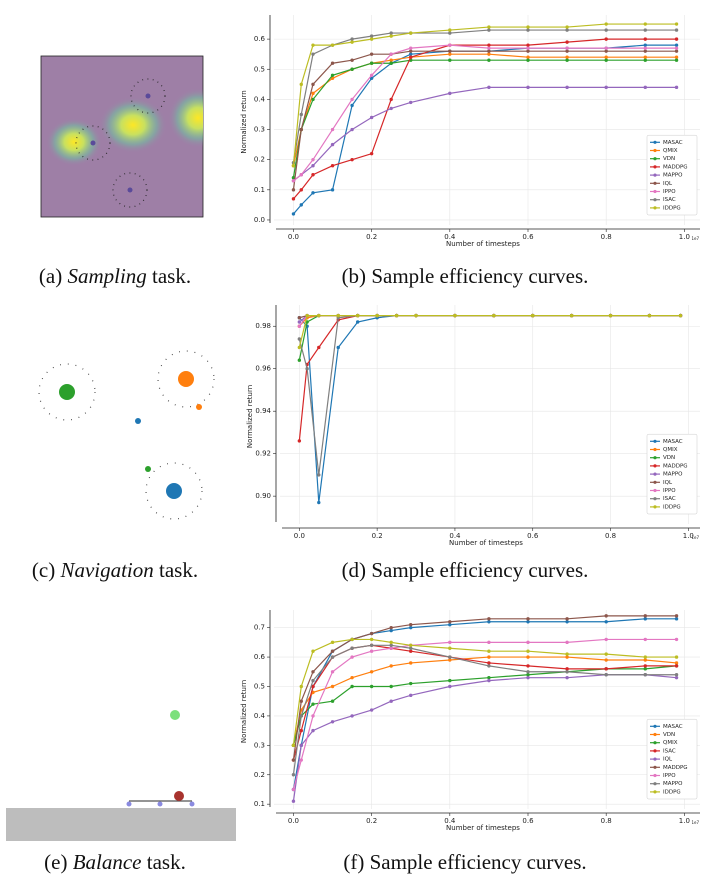  I want to click on caption: (f) Sample efficiency curves., so click(464, 862).